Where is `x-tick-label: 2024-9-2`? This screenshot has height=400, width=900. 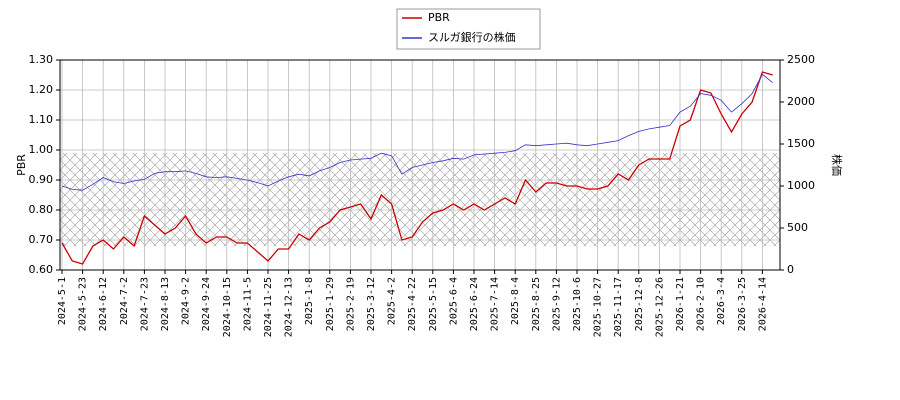
x-tick-label: 2024-9-2 is located at coordinates (186, 301).